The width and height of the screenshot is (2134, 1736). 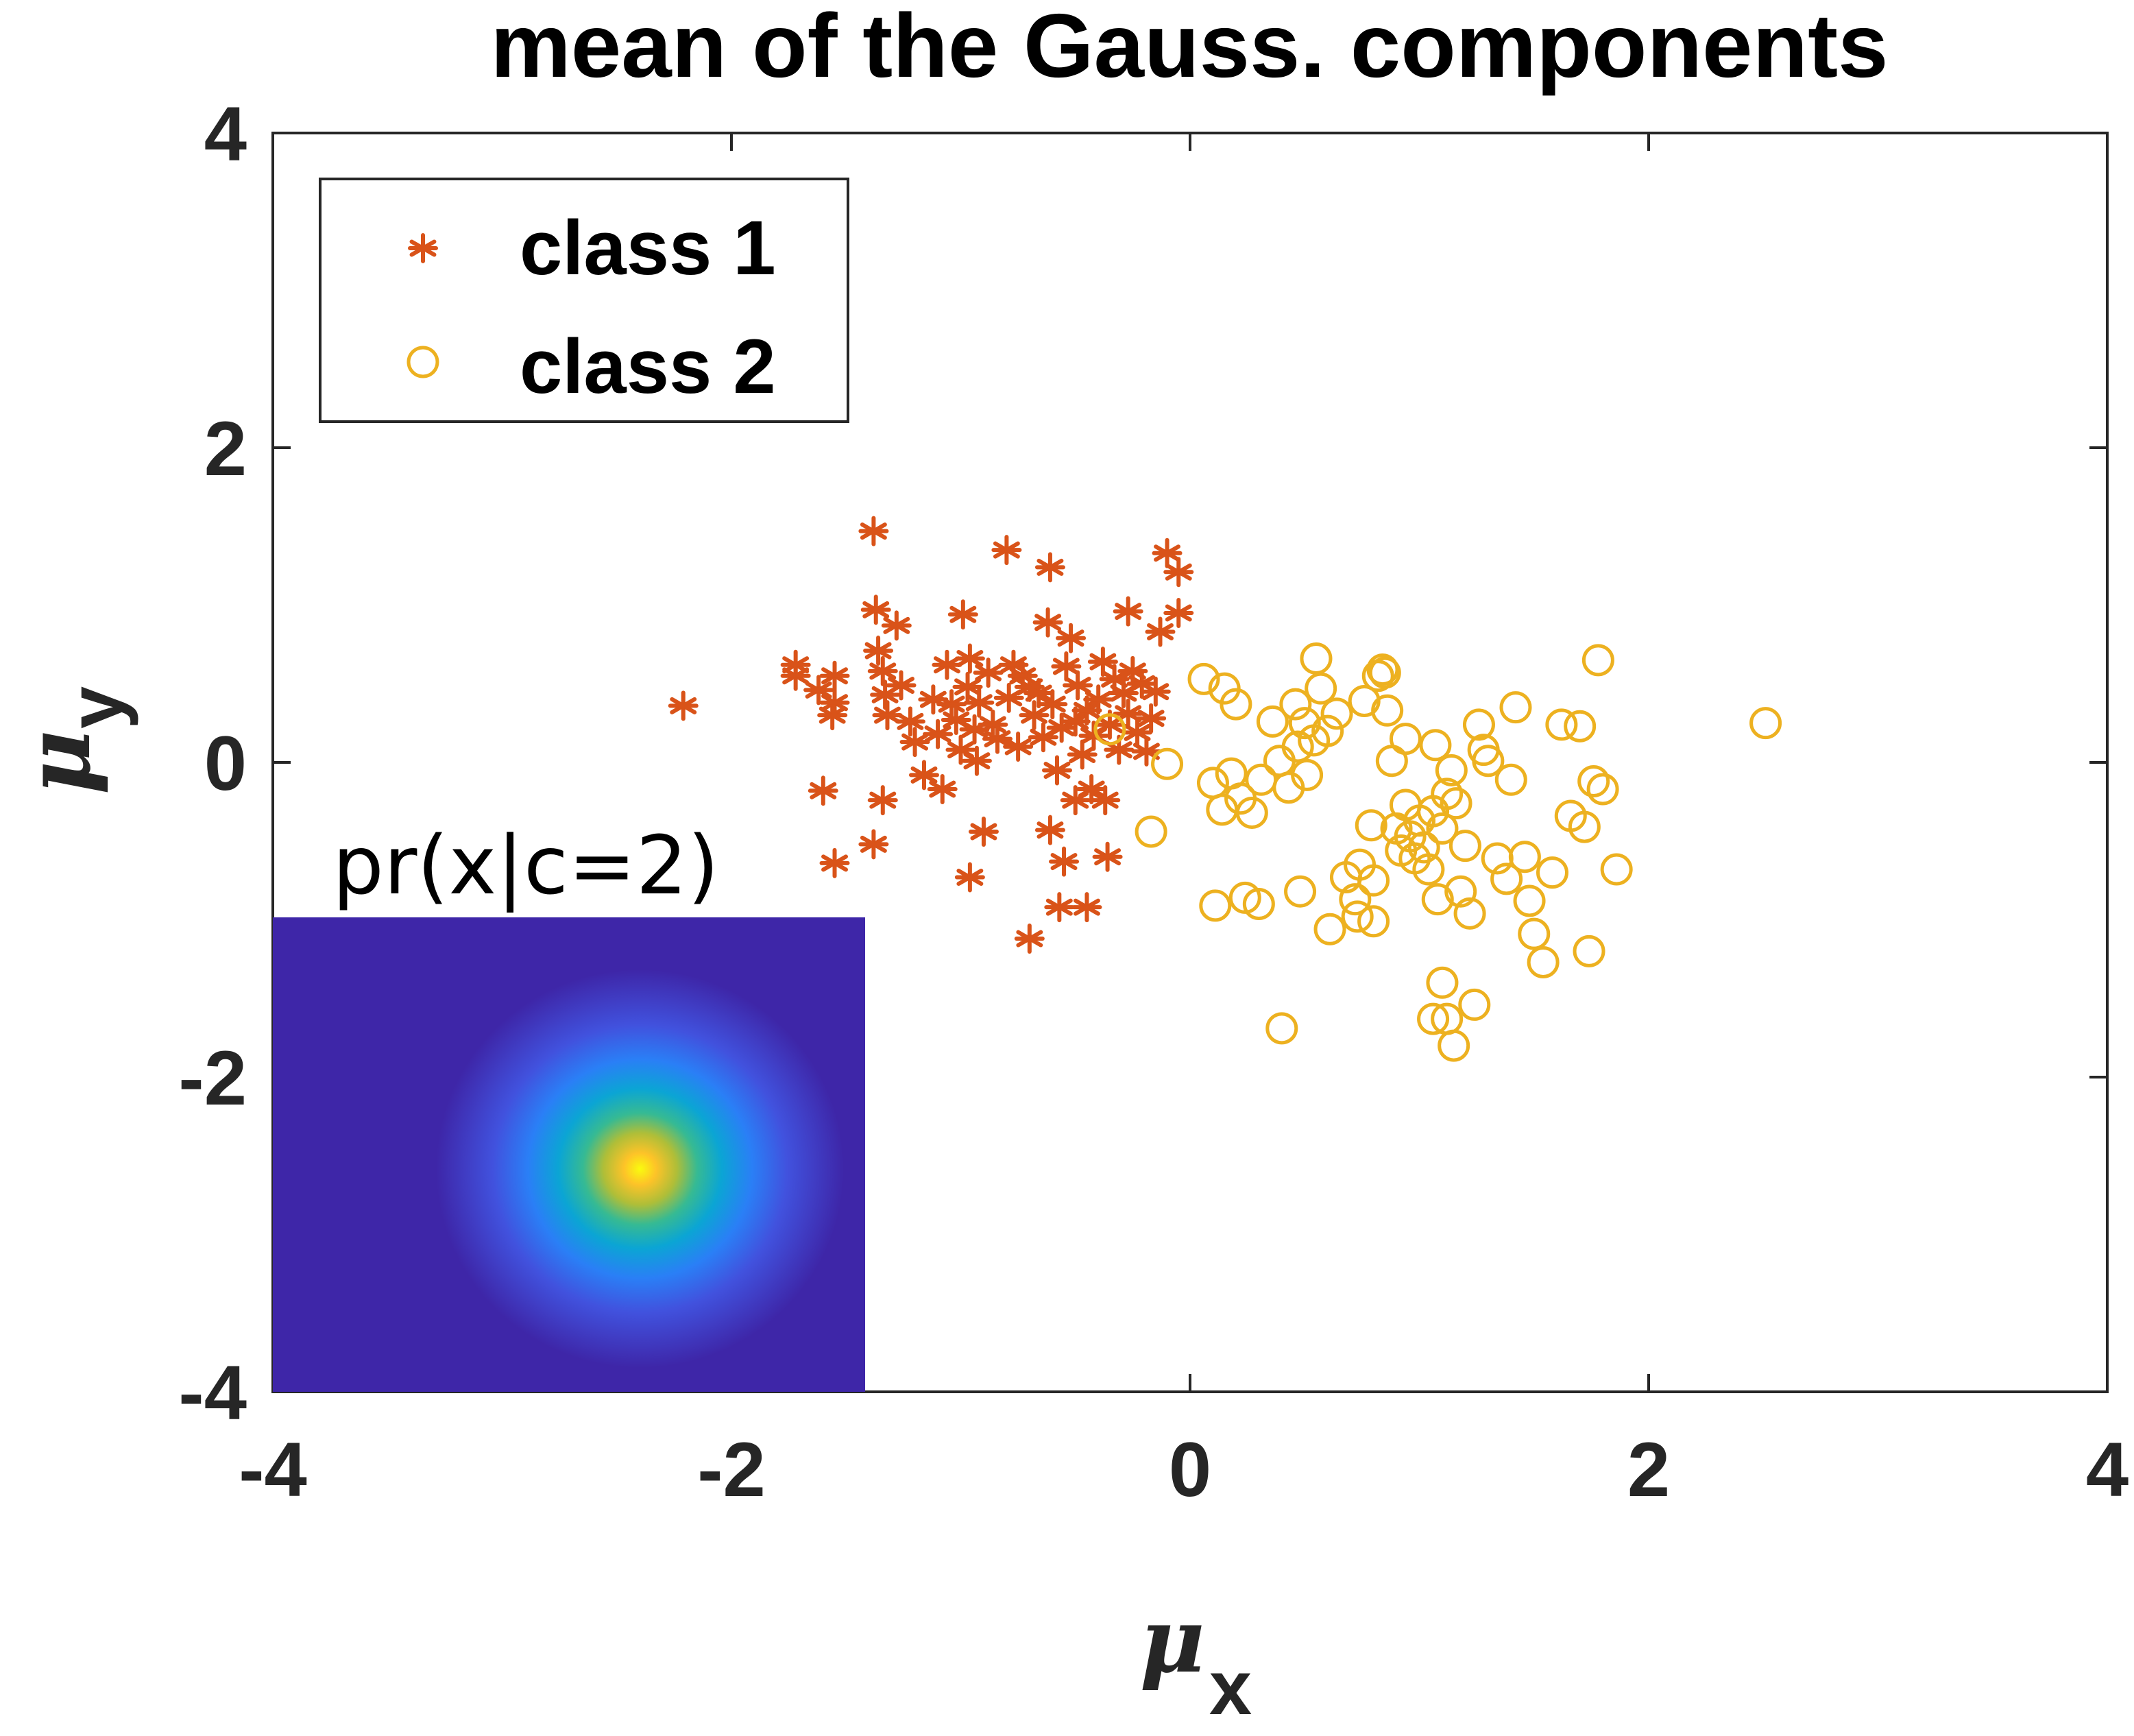 I want to click on legend-label-class-1: class 1, so click(x=648, y=248).